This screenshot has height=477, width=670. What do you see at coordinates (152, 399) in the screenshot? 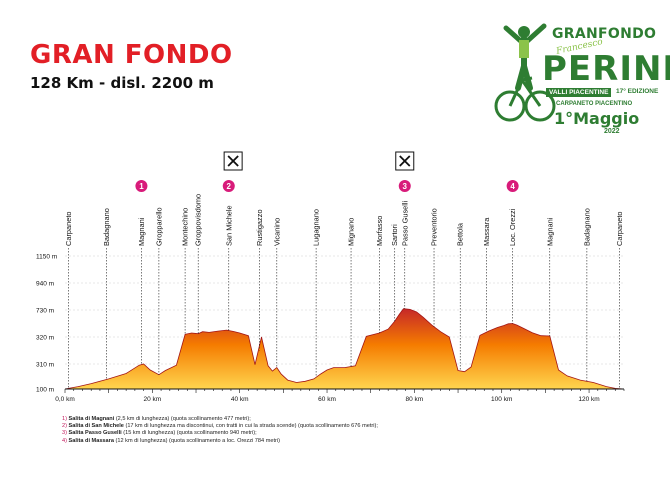
I see `x-tick-label: 20 km` at bounding box center [152, 399].